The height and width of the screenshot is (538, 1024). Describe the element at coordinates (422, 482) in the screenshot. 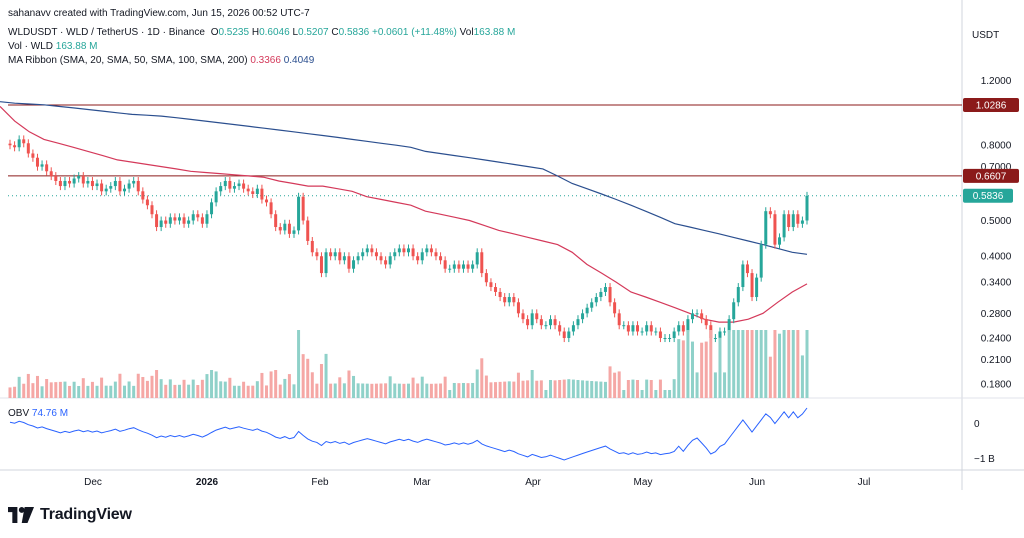

I see `x-tick-label: Mar` at that location.